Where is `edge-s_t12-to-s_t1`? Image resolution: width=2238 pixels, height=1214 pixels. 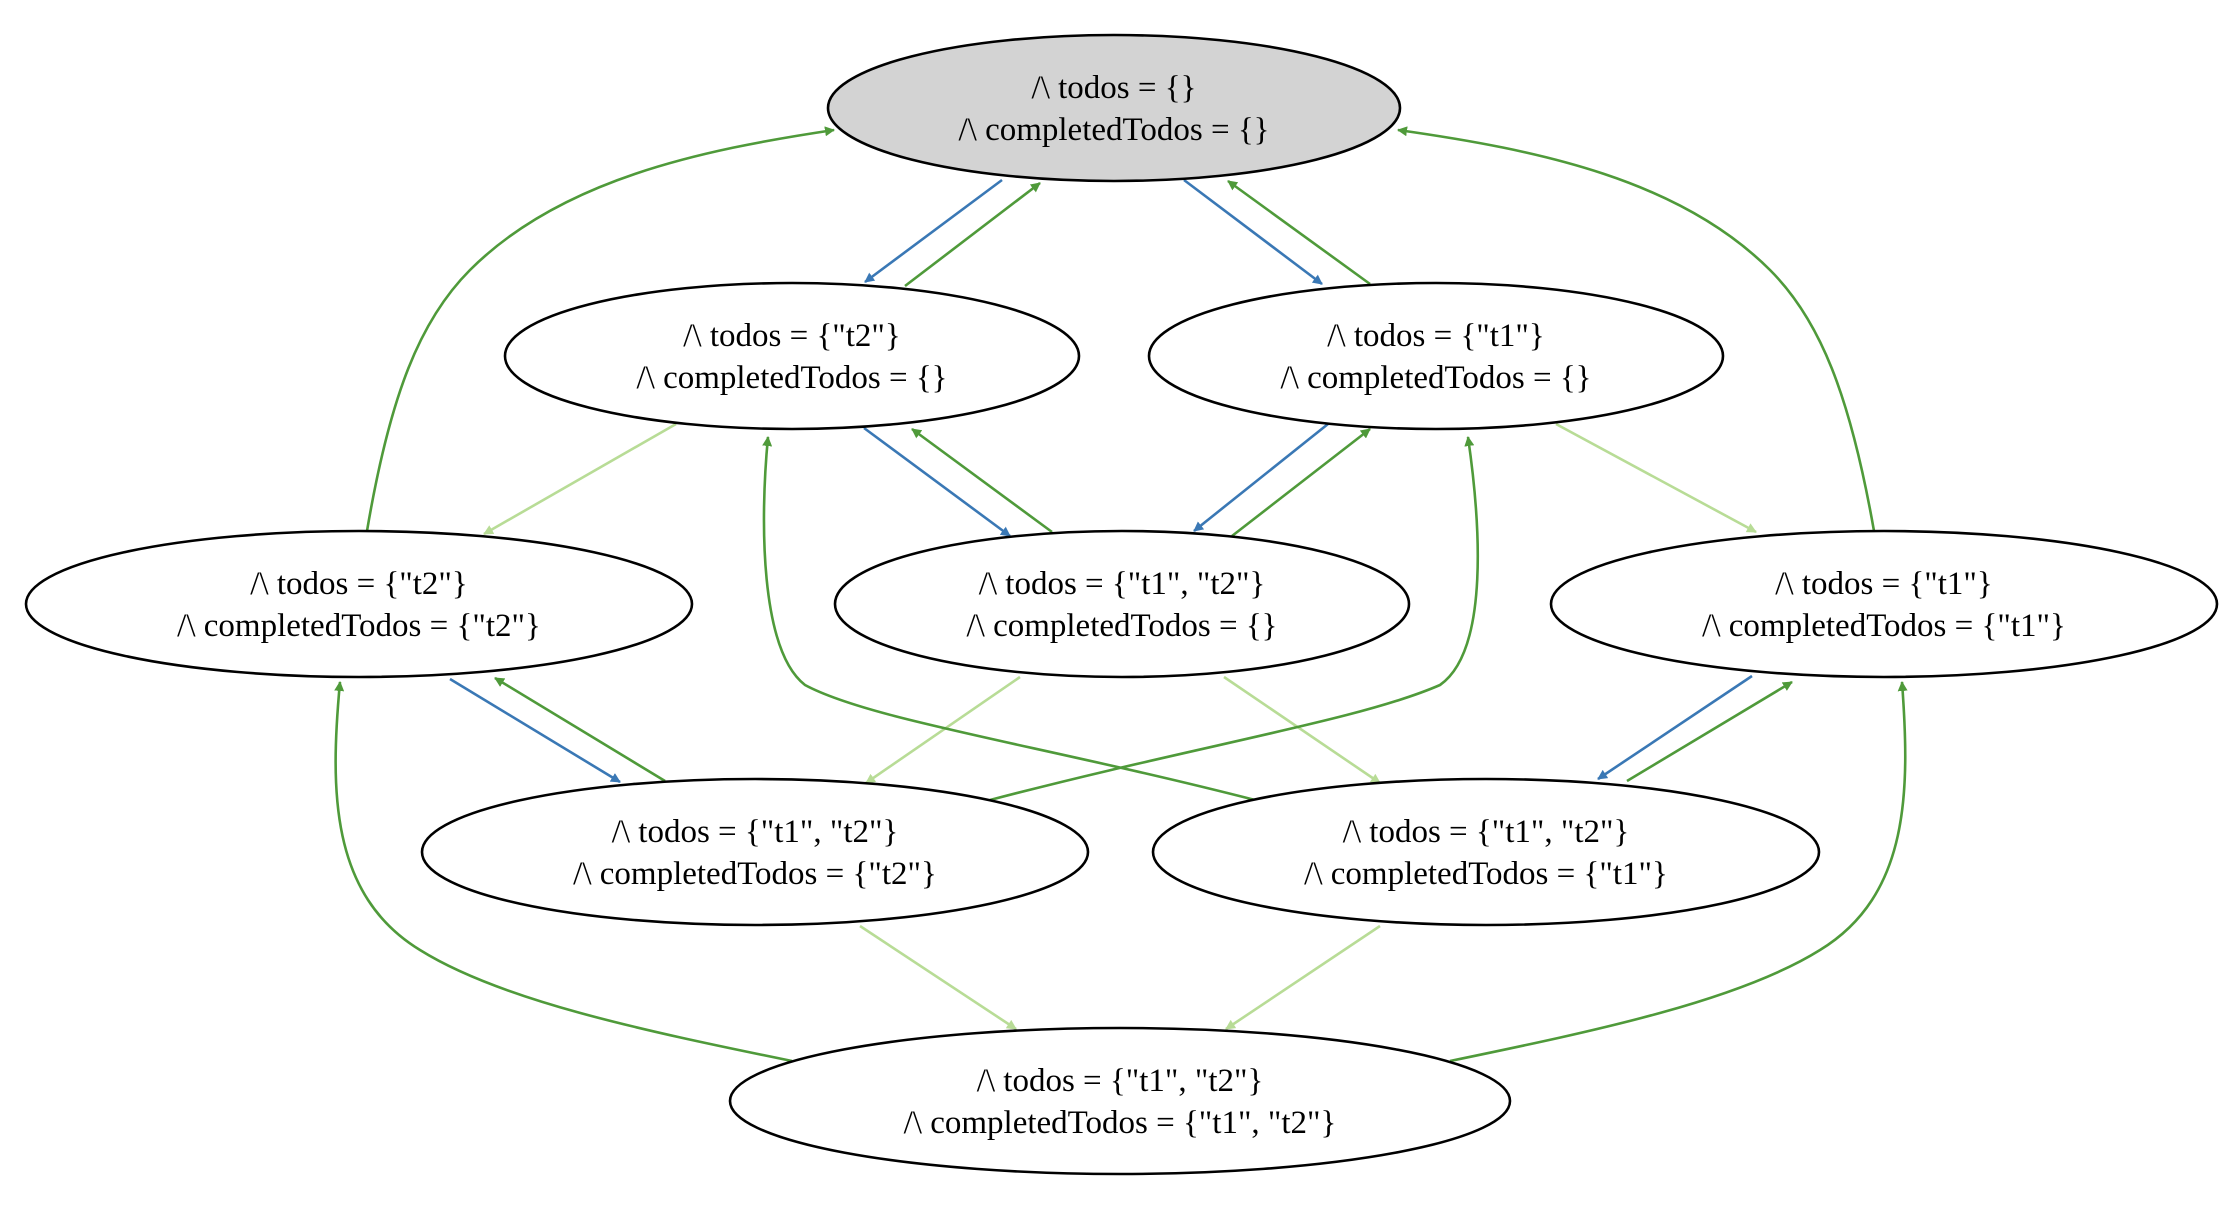
edge-s_t12-to-s_t1 is located at coordinates (1301, 482).